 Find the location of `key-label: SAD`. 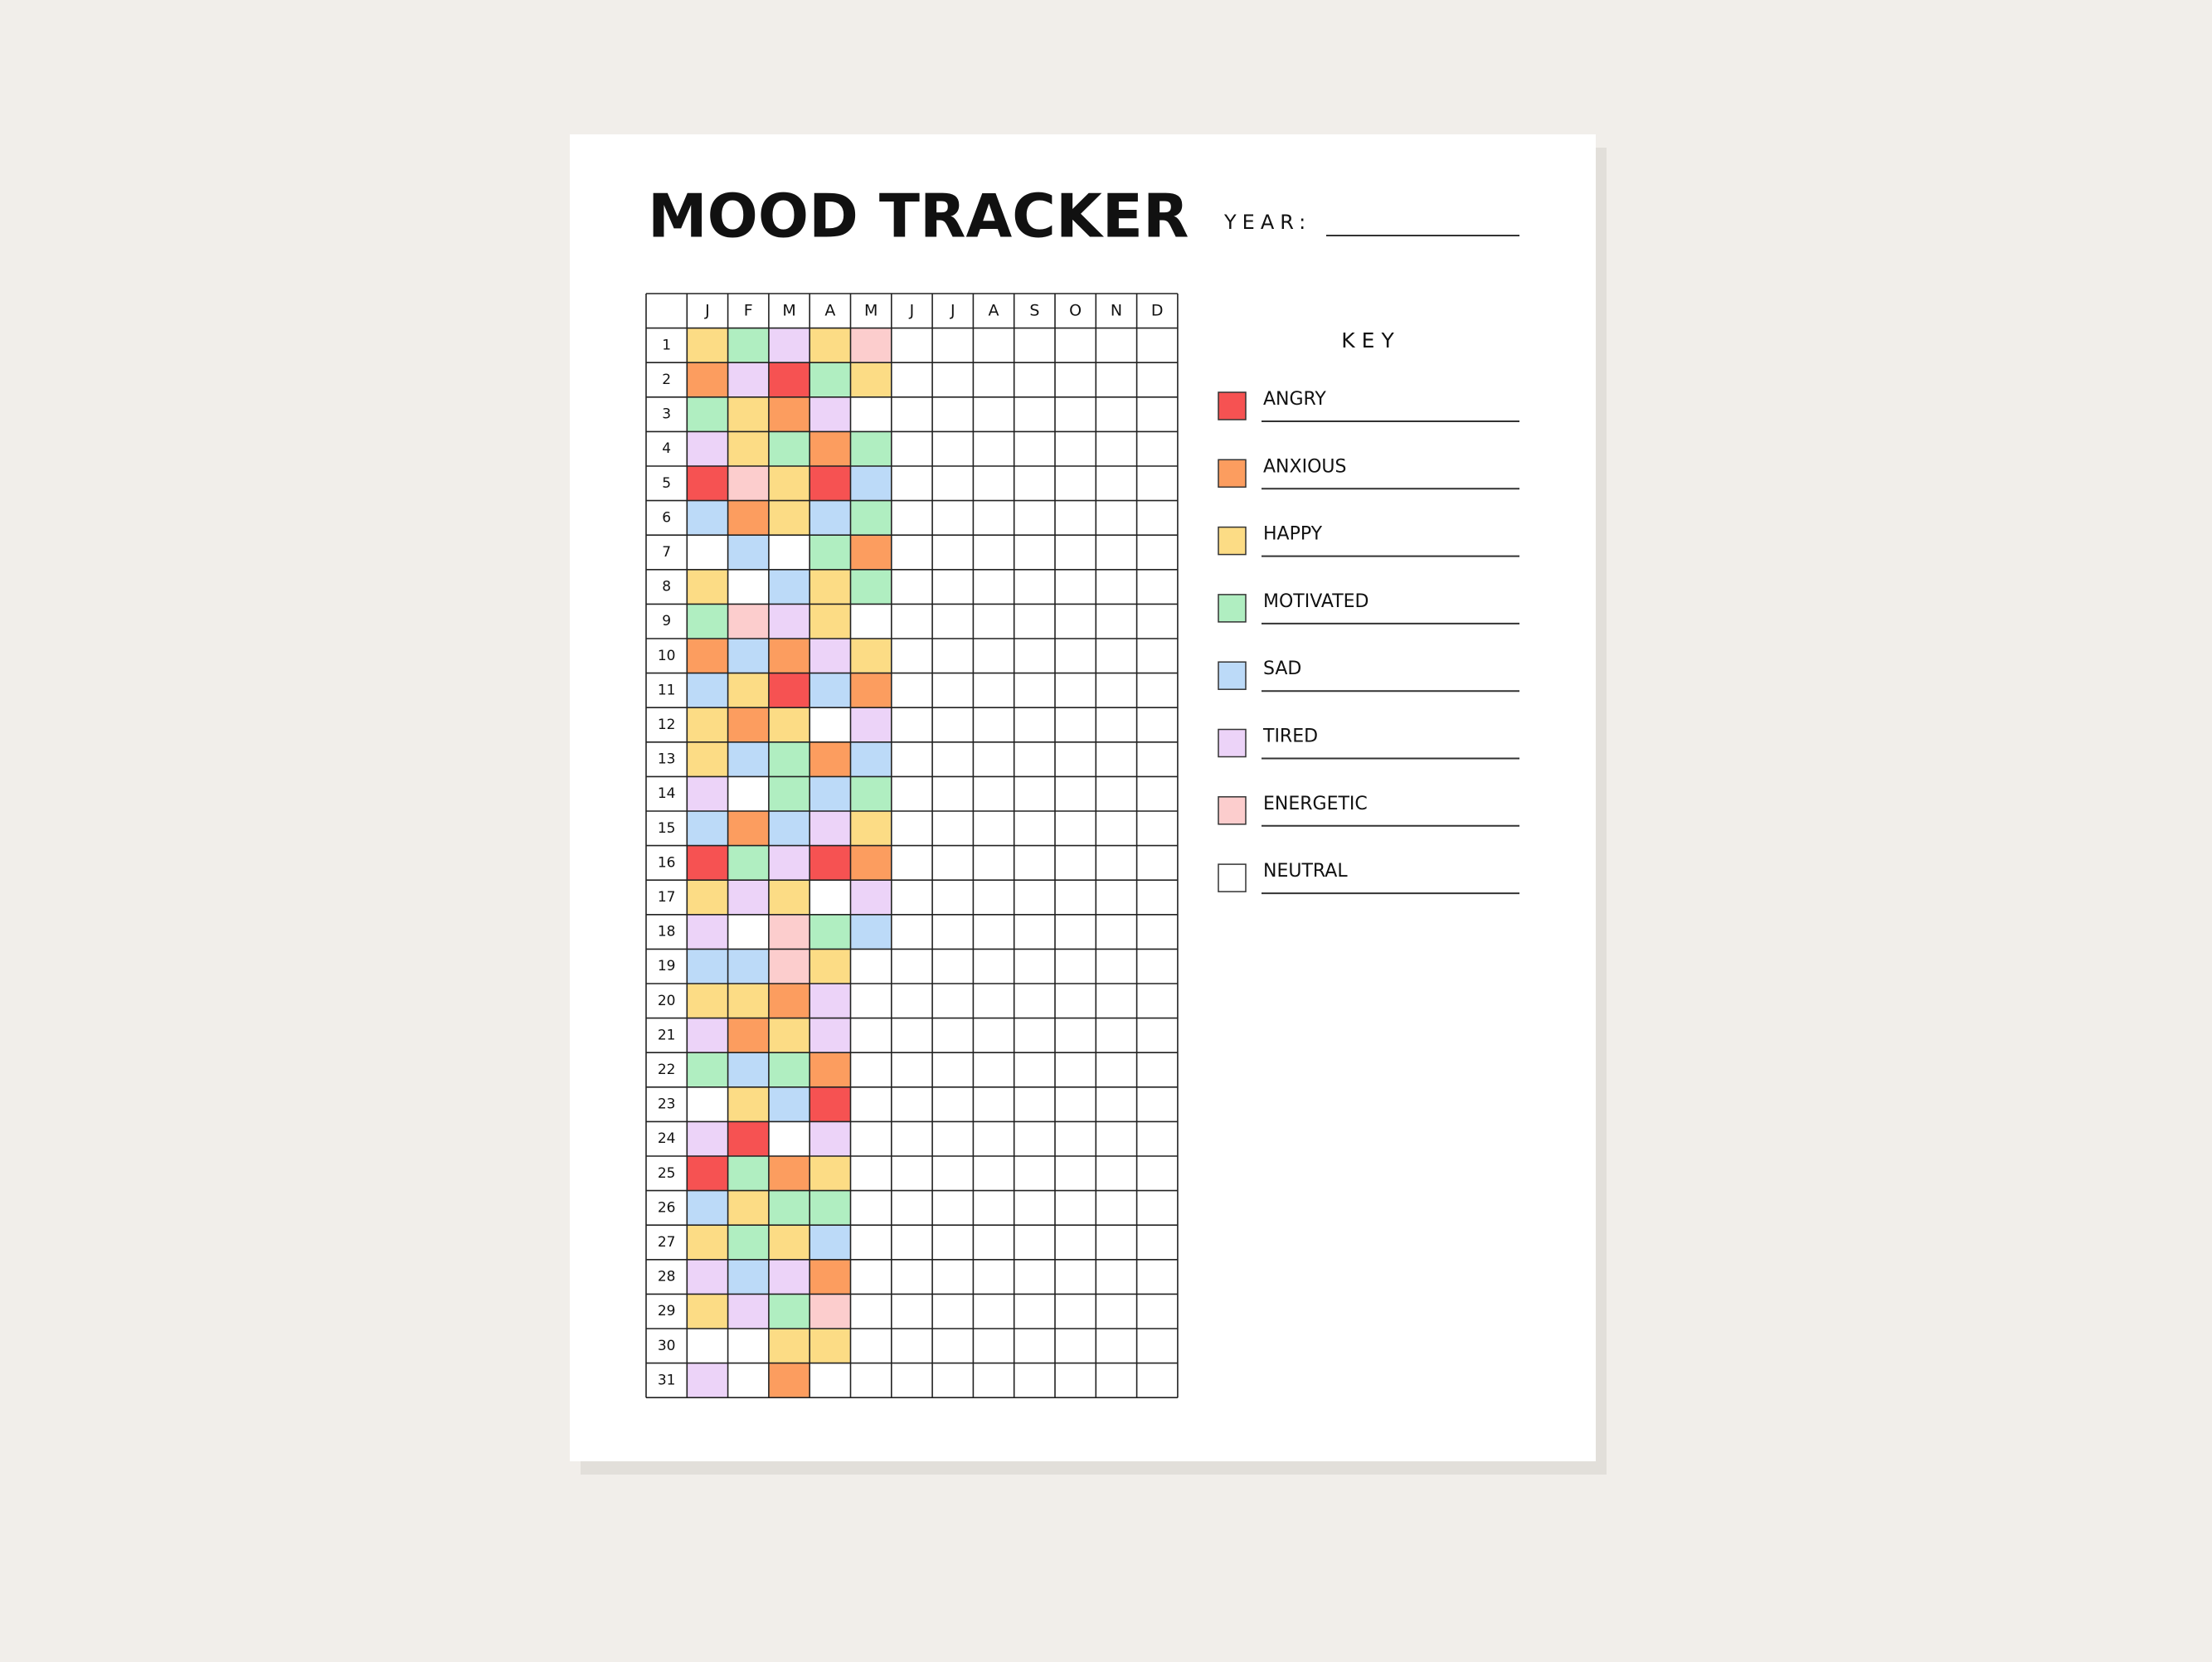

key-label: SAD is located at coordinates (1282, 669).